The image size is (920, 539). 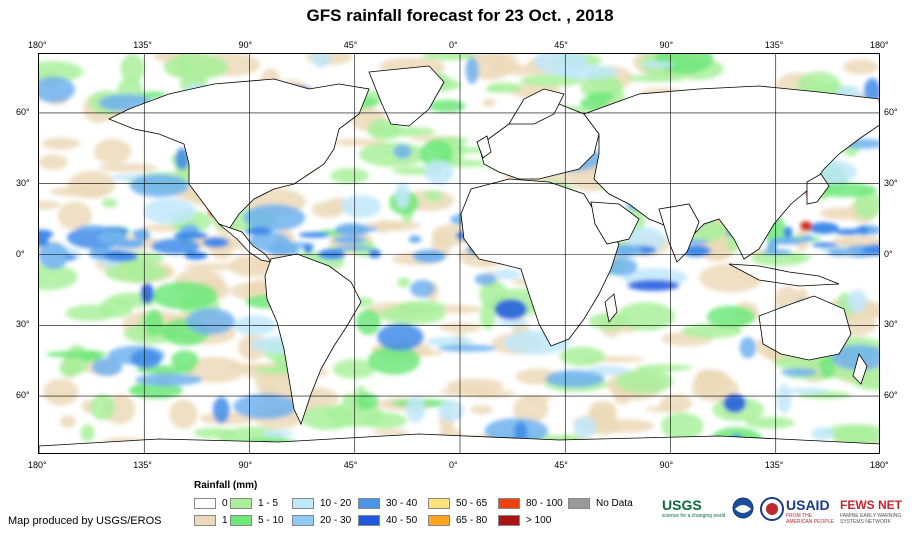 I want to click on scandinavia, so click(x=536, y=106).